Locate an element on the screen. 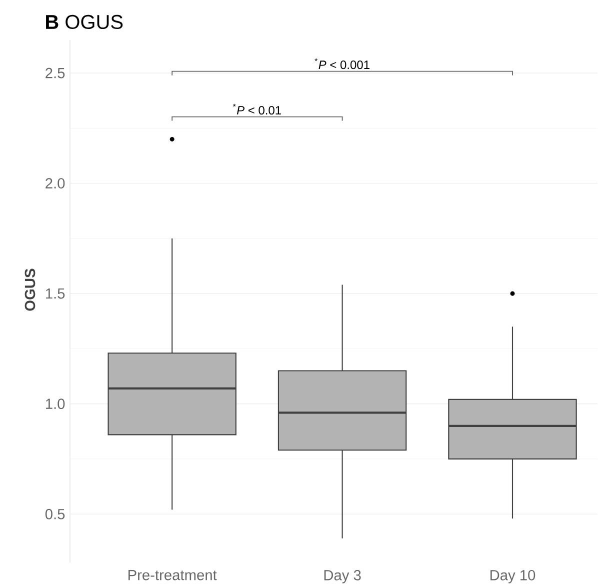 This screenshot has height=588, width=598. y-axis-title: OGUS is located at coordinates (30, 289).